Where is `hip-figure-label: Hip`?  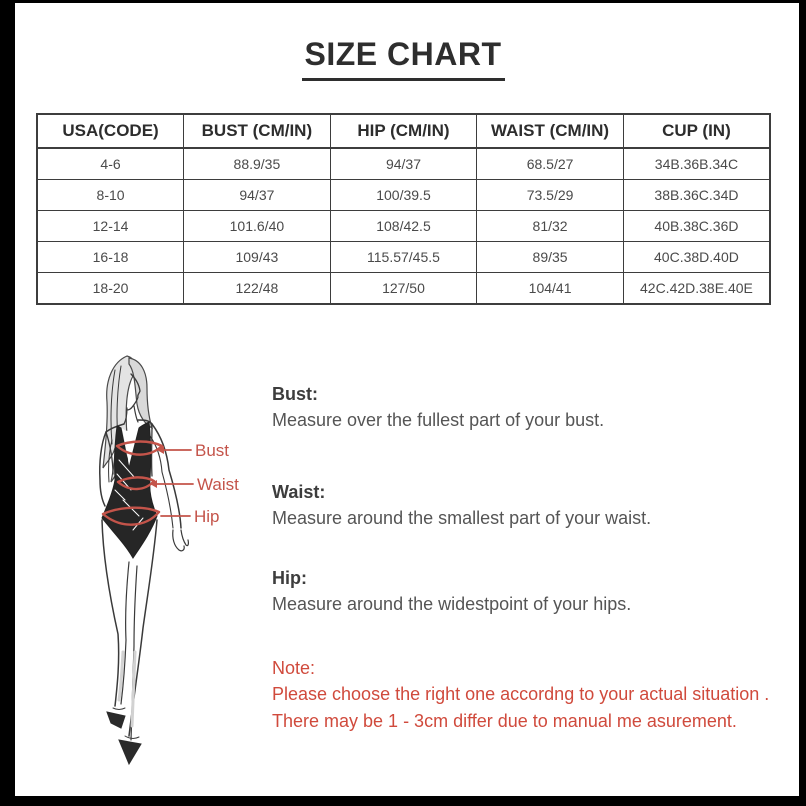 hip-figure-label: Hip is located at coordinates (207, 516).